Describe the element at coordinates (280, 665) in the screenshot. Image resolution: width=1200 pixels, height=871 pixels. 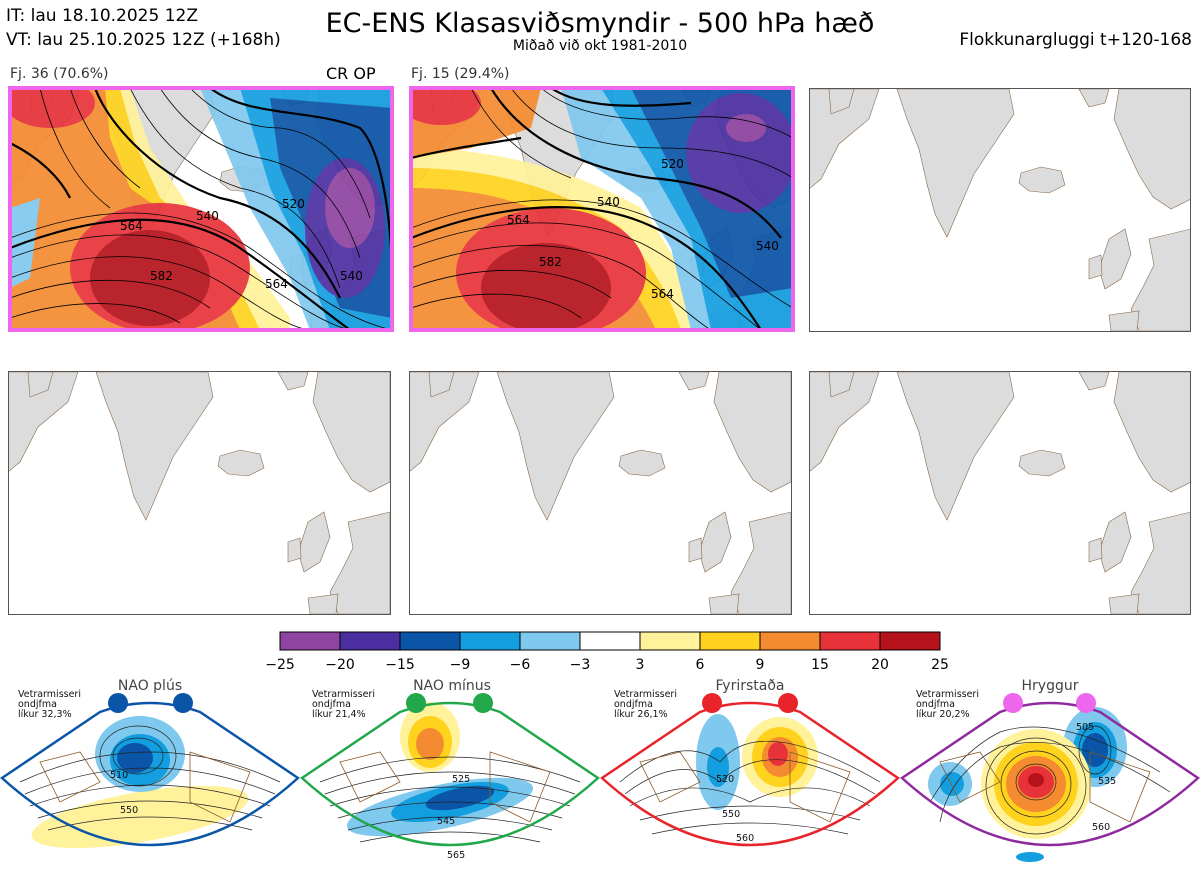
I see `colorbar-tick-label: −25` at that location.